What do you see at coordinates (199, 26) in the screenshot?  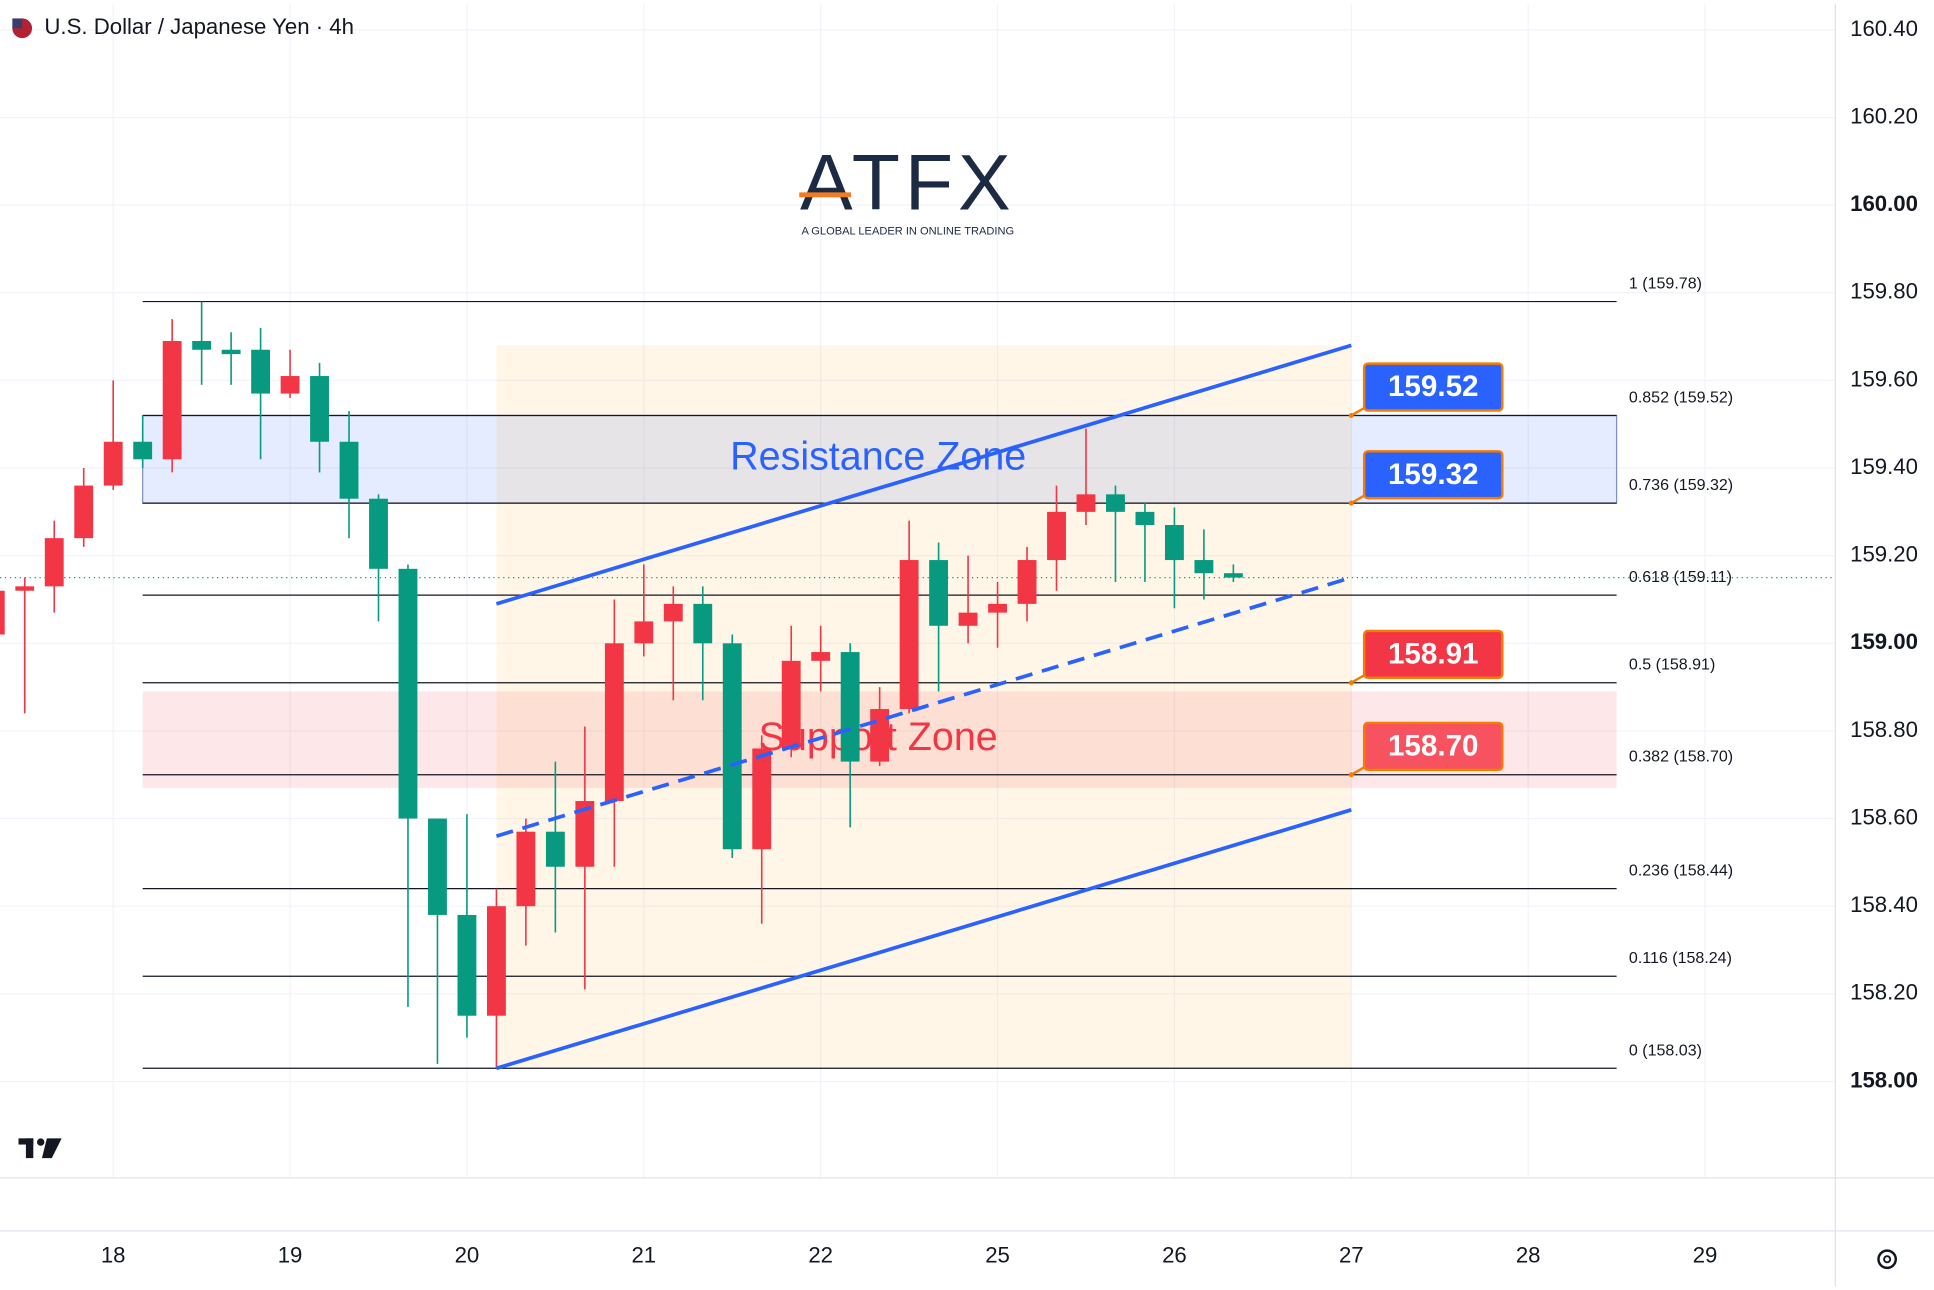 I see `chart-title: U.S. Dollar / Japanese Yen · 4h` at bounding box center [199, 26].